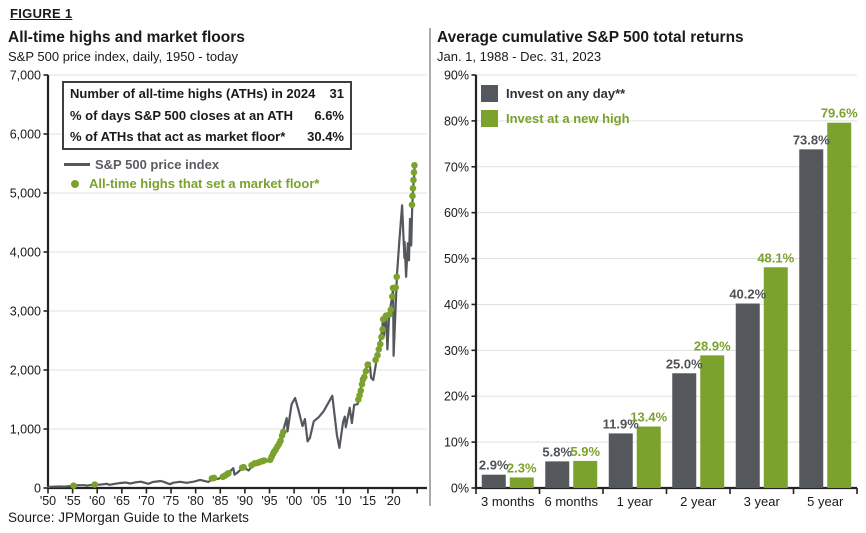  What do you see at coordinates (72, 501) in the screenshot?
I see `x-tick-label: '55` at bounding box center [72, 501].